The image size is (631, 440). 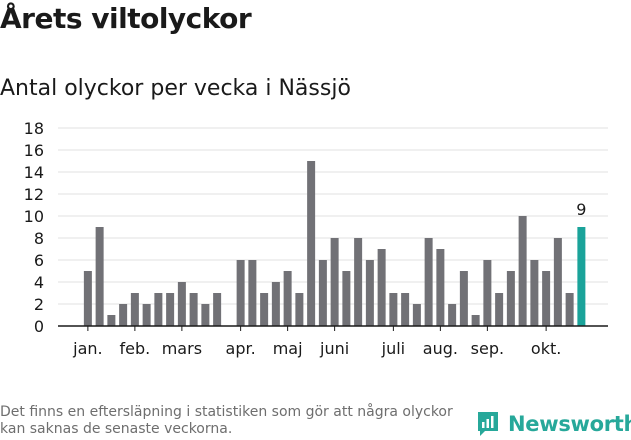 I want to click on y-tick-label: 10, so click(x=34, y=216).